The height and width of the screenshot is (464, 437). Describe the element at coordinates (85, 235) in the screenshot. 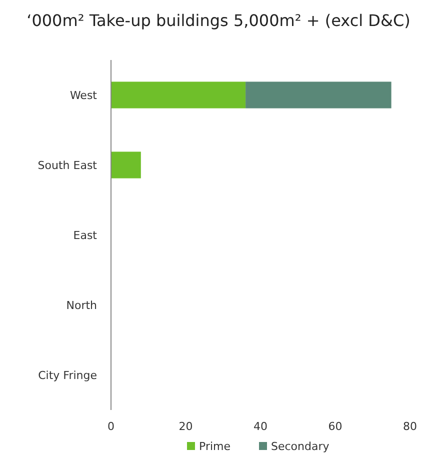

I see `y-tick-label: East` at that location.